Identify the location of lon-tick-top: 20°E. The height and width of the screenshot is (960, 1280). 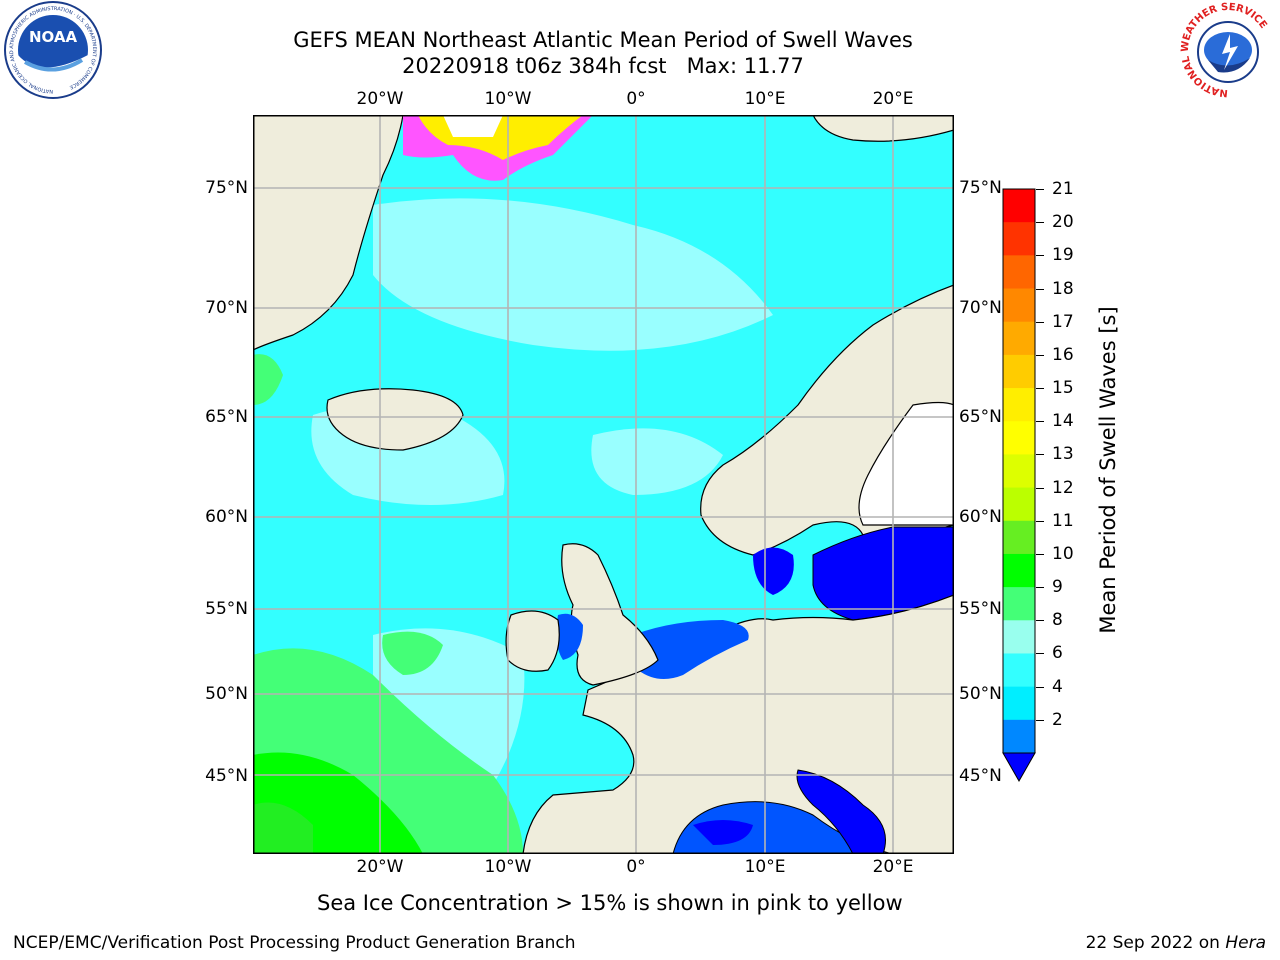
(893, 99).